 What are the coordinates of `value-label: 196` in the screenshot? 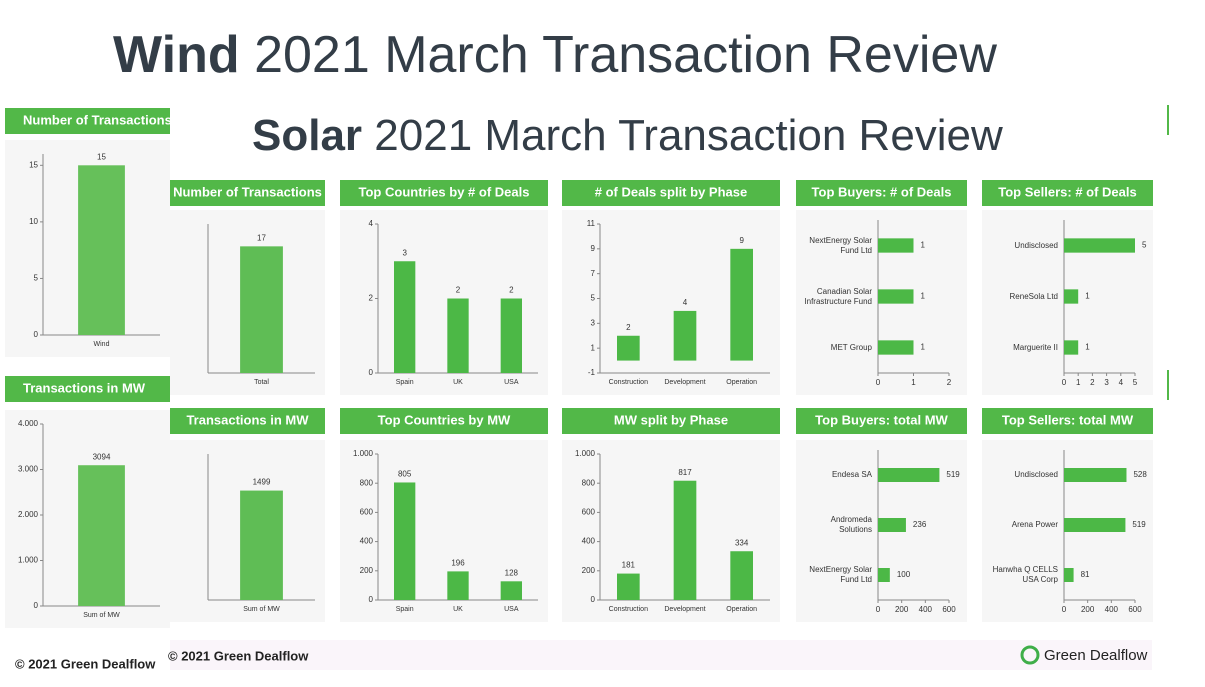 It's located at (458, 562).